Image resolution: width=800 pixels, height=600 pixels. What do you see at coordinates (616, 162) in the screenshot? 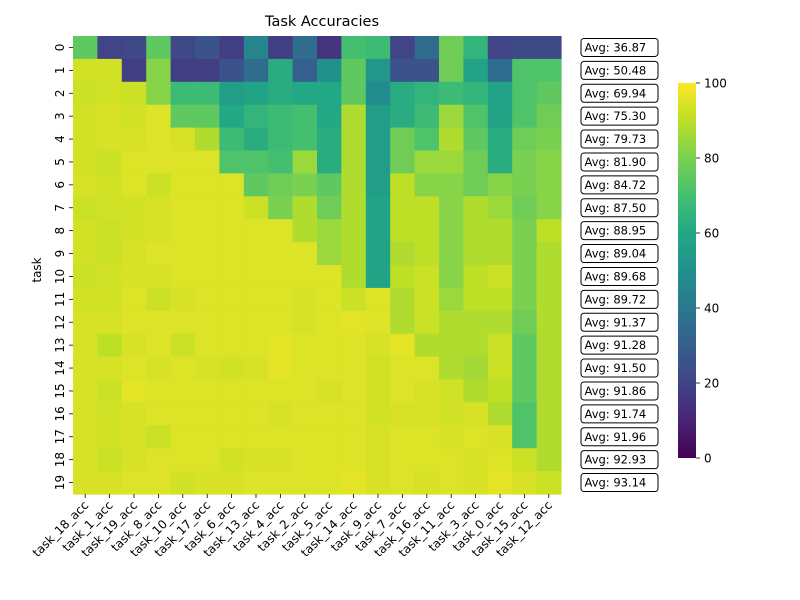
I see `row-average-label: Avg: 81.90` at bounding box center [616, 162].